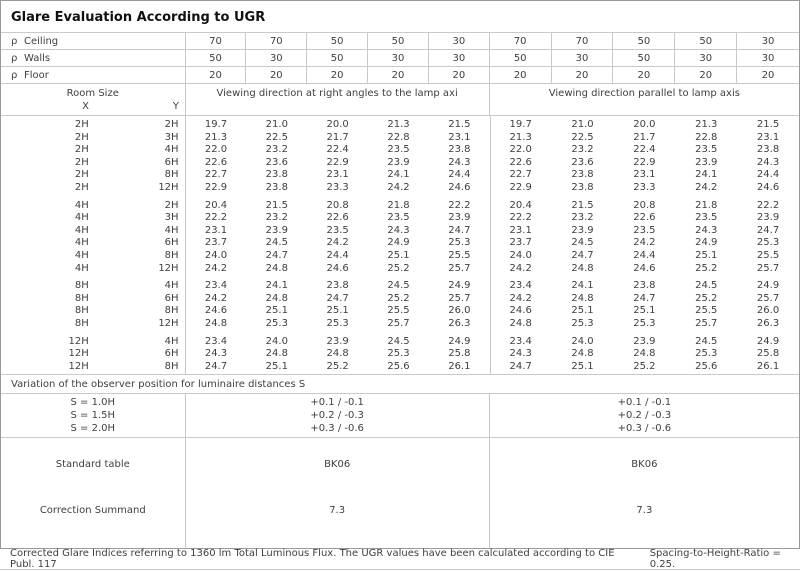 Image resolution: width=800 pixels, height=571 pixels. What do you see at coordinates (768, 187) in the screenshot?
I see `ugr-value-parallel: 24.6` at bounding box center [768, 187].